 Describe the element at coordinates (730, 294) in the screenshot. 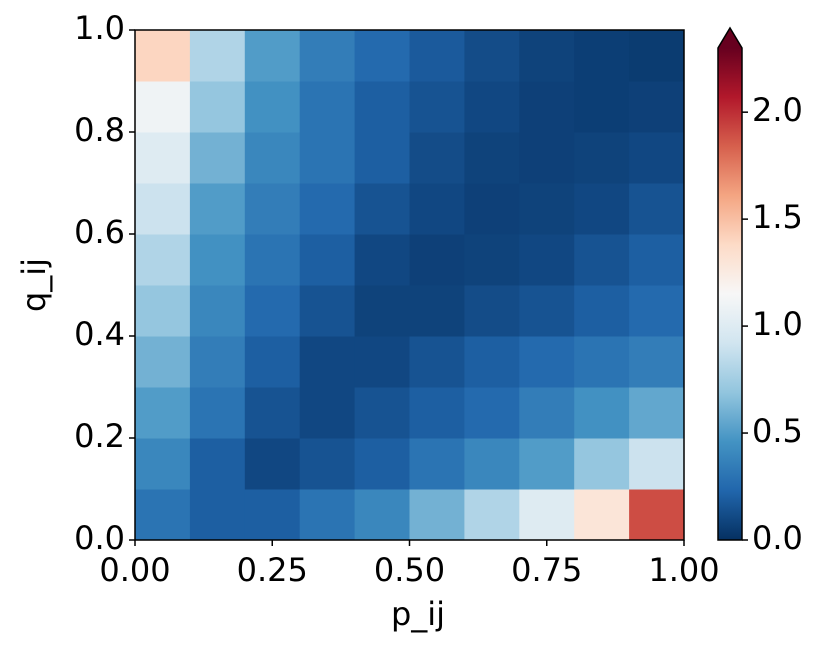

I see `colorbar` at that location.